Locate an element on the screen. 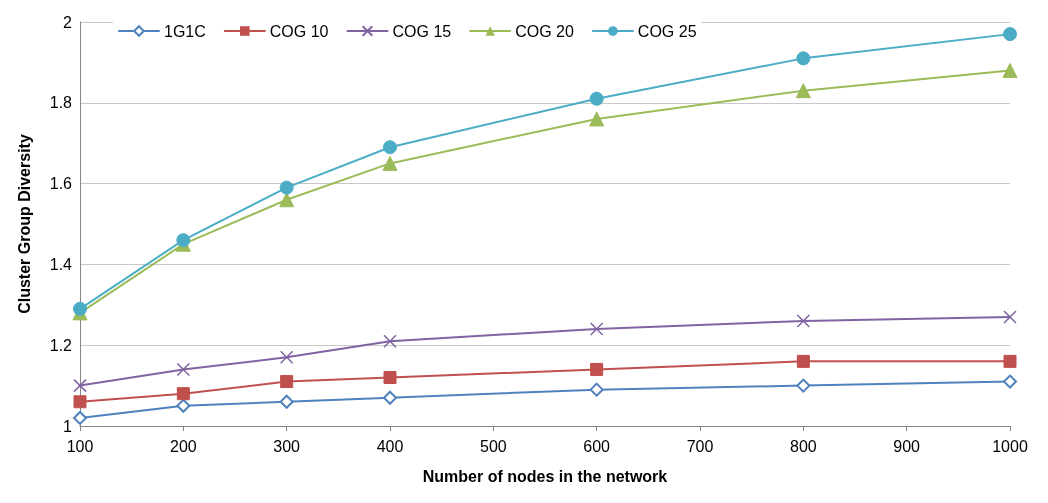 Image resolution: width=1048 pixels, height=503 pixels. x-tick-label: 100 is located at coordinates (80, 446).